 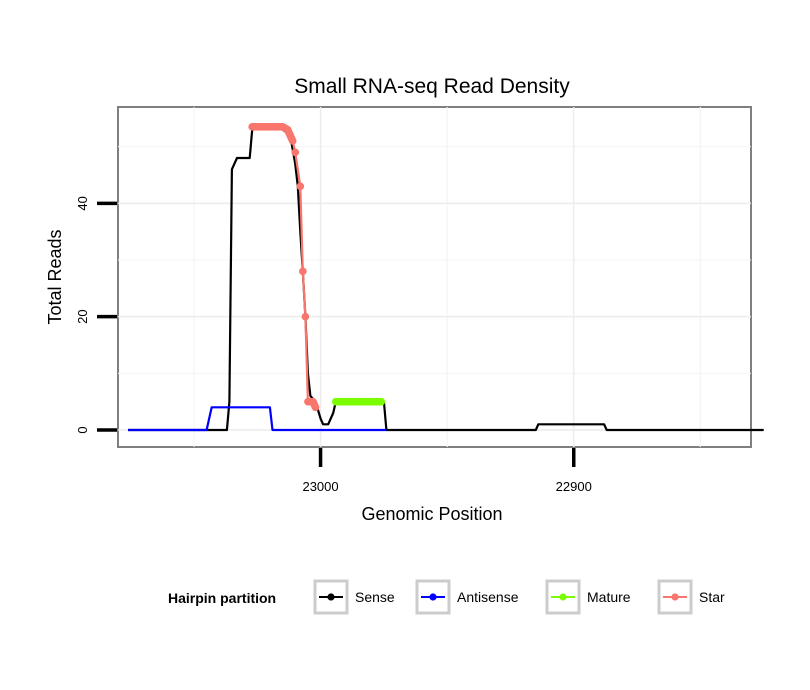 I want to click on legend-item-star: Star, so click(x=691, y=597).